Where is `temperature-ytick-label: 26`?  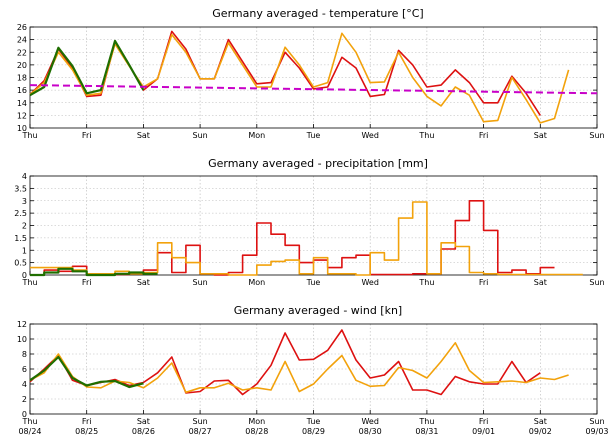 temperature-ytick-label: 26 is located at coordinates (22, 27).